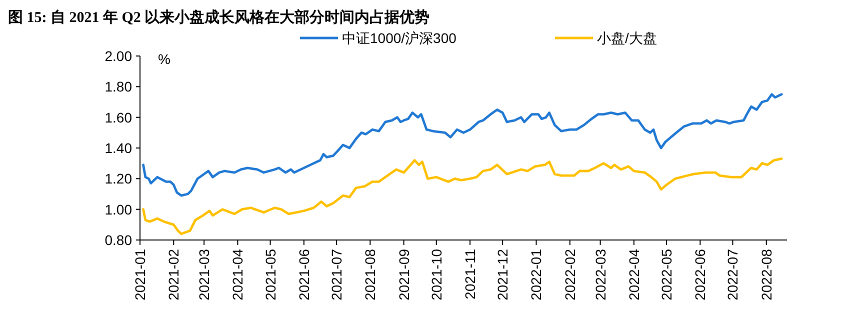 Image resolution: width=847 pixels, height=335 pixels. I want to click on y-tick-label: 1.80, so click(118, 86).